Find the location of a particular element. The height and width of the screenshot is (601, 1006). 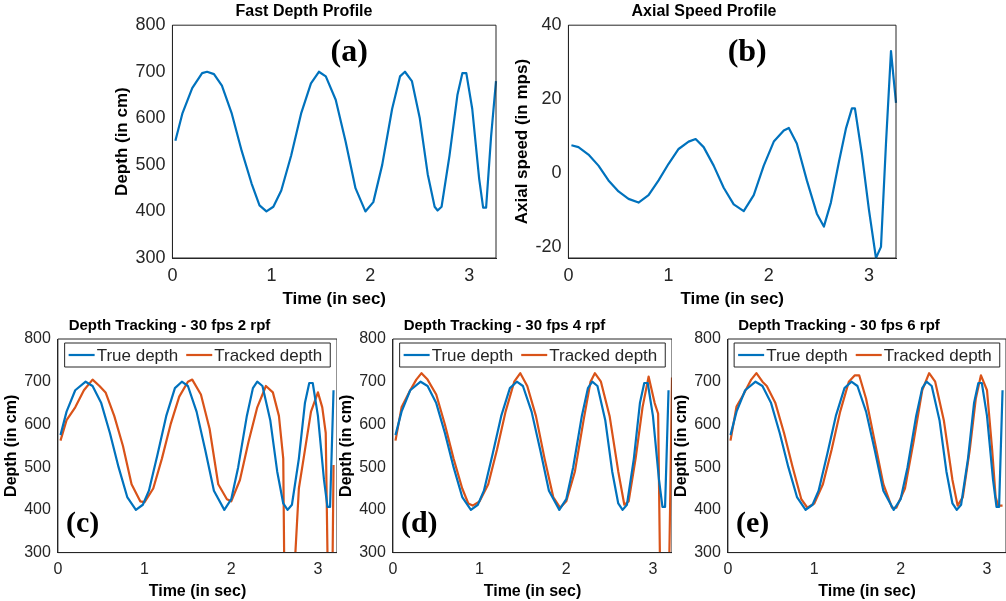

y-tick-label: -20 is located at coordinates (548, 245).